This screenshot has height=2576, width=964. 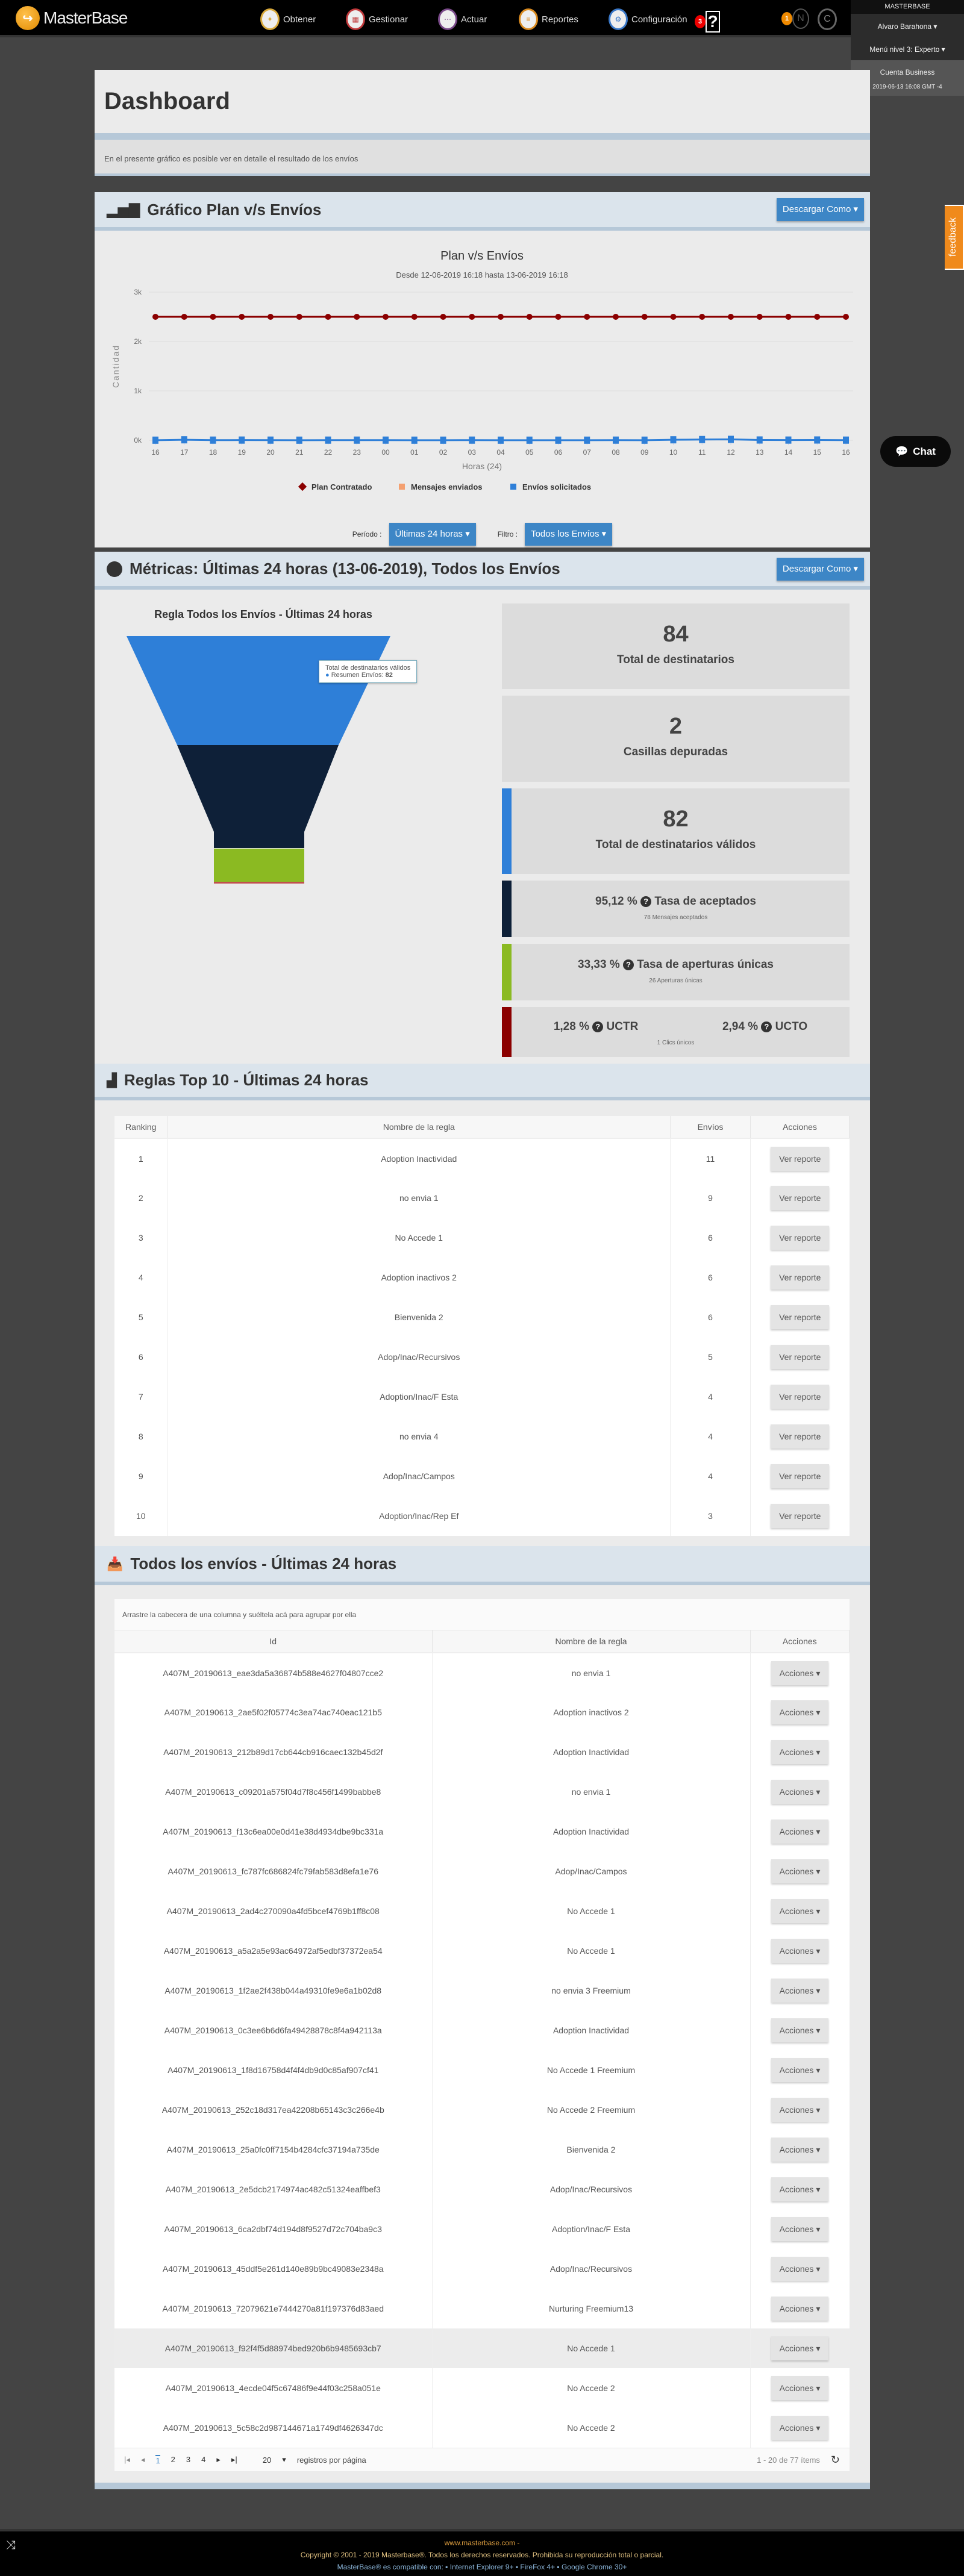 What do you see at coordinates (11, 2545) in the screenshot?
I see `shuffle-icon: ⤨` at bounding box center [11, 2545].